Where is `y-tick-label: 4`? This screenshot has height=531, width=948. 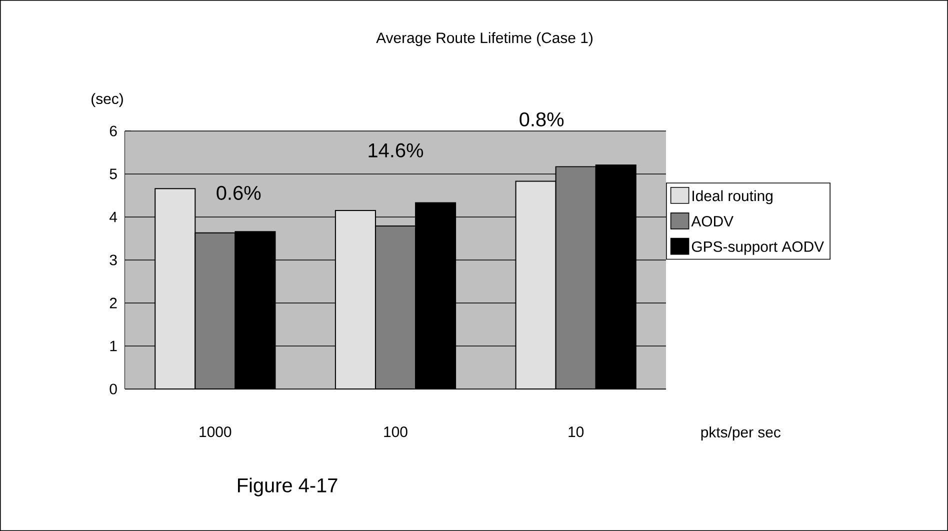 y-tick-label: 4 is located at coordinates (114, 217).